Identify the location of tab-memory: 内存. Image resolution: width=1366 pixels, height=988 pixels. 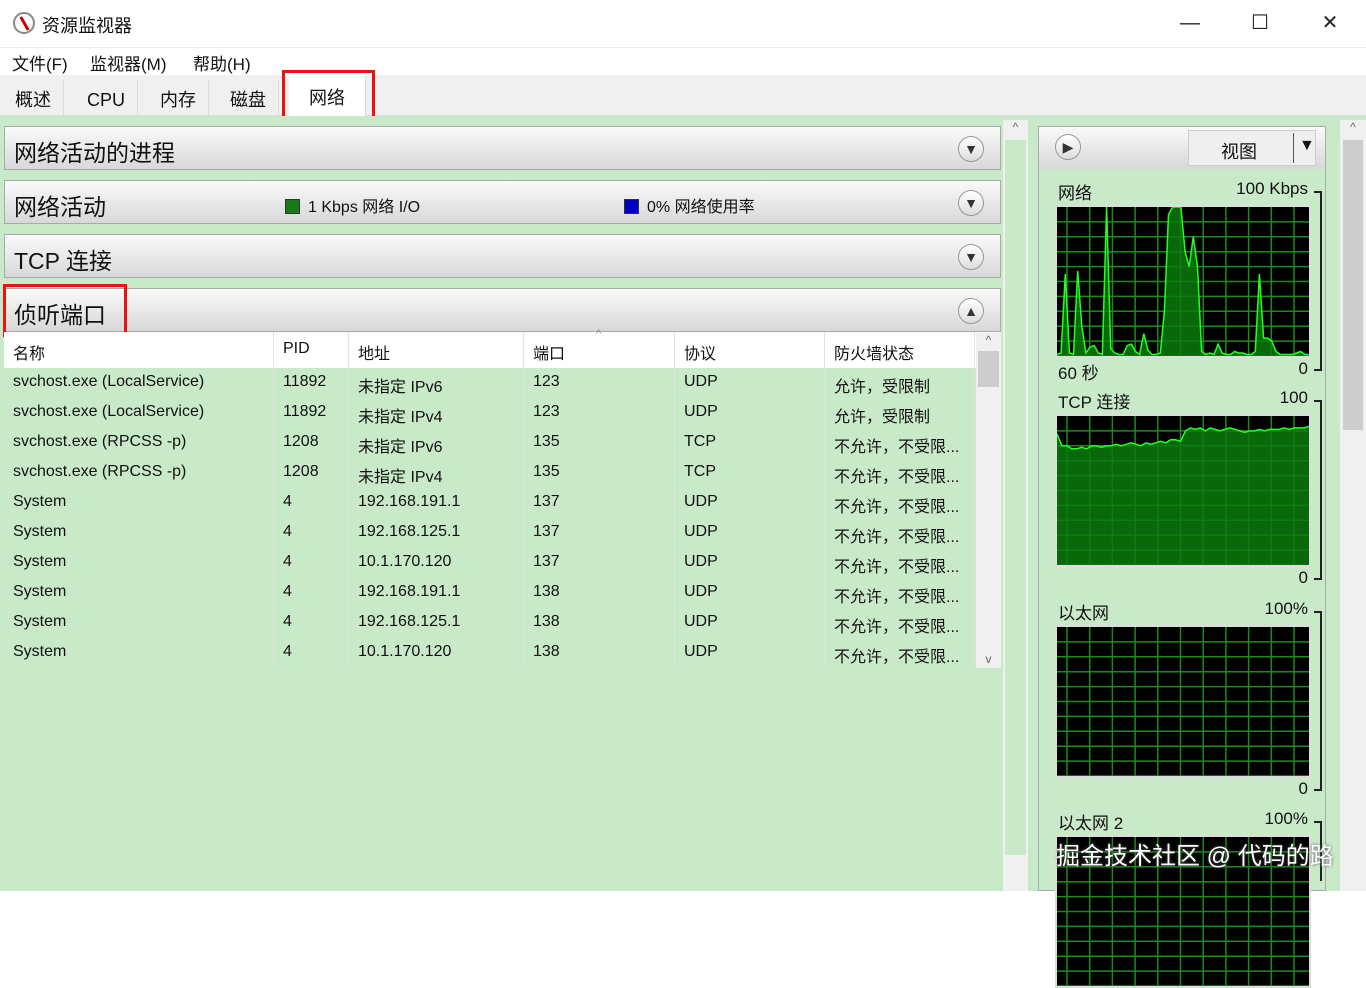
(178, 97).